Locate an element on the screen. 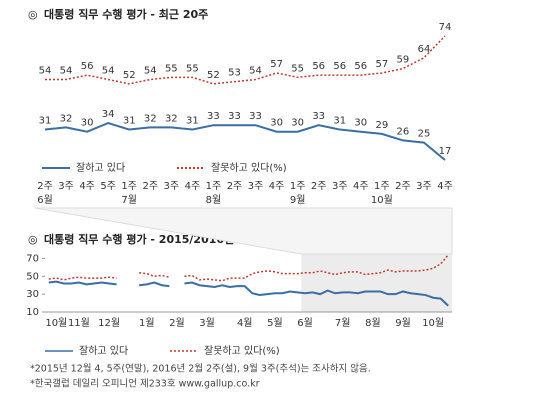 The width and height of the screenshot is (550, 400). y-tick-label: 10 is located at coordinates (32, 312).